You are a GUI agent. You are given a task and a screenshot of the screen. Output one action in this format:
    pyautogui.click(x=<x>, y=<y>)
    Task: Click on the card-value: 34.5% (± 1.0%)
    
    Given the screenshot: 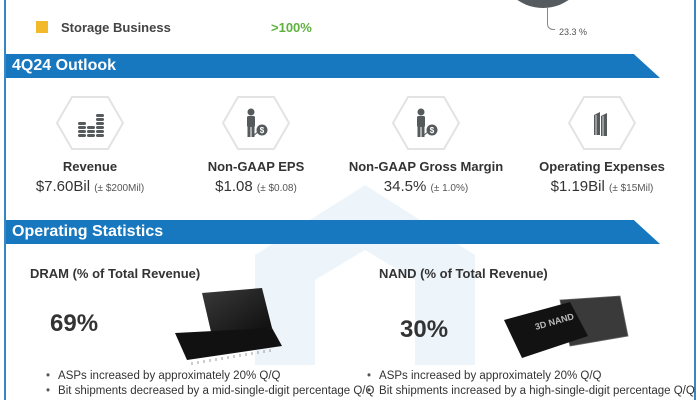 What is the action you would take?
    pyautogui.click(x=426, y=186)
    